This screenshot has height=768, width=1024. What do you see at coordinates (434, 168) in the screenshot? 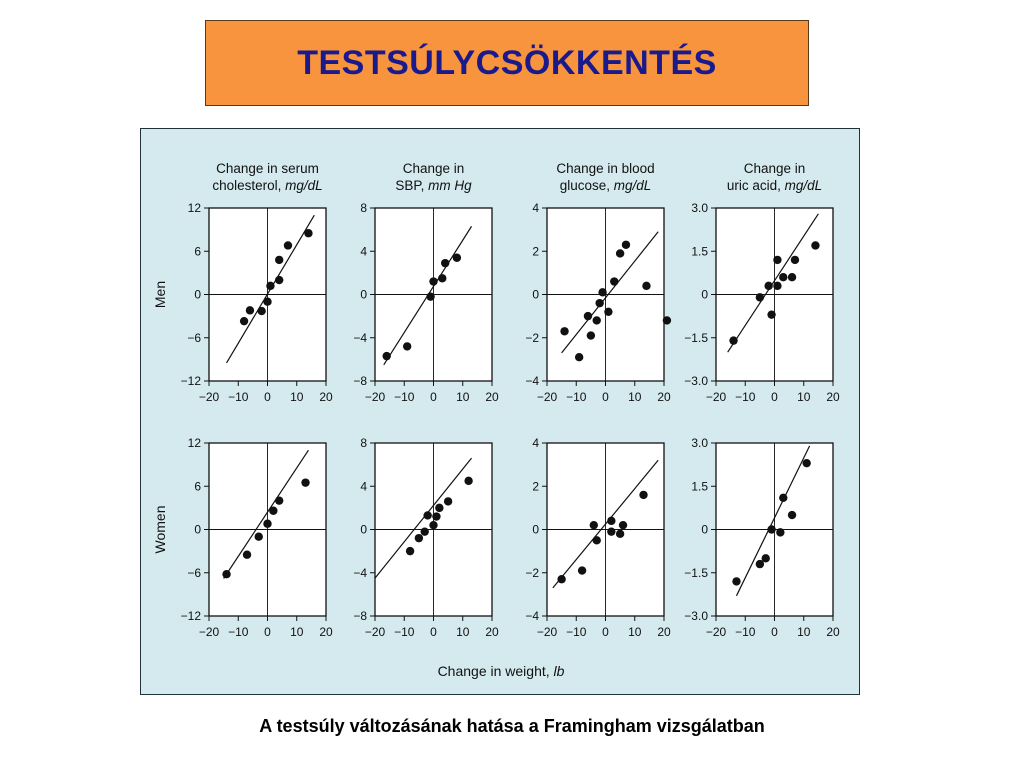
I see `panel-2-title-line: Change in` at bounding box center [434, 168].